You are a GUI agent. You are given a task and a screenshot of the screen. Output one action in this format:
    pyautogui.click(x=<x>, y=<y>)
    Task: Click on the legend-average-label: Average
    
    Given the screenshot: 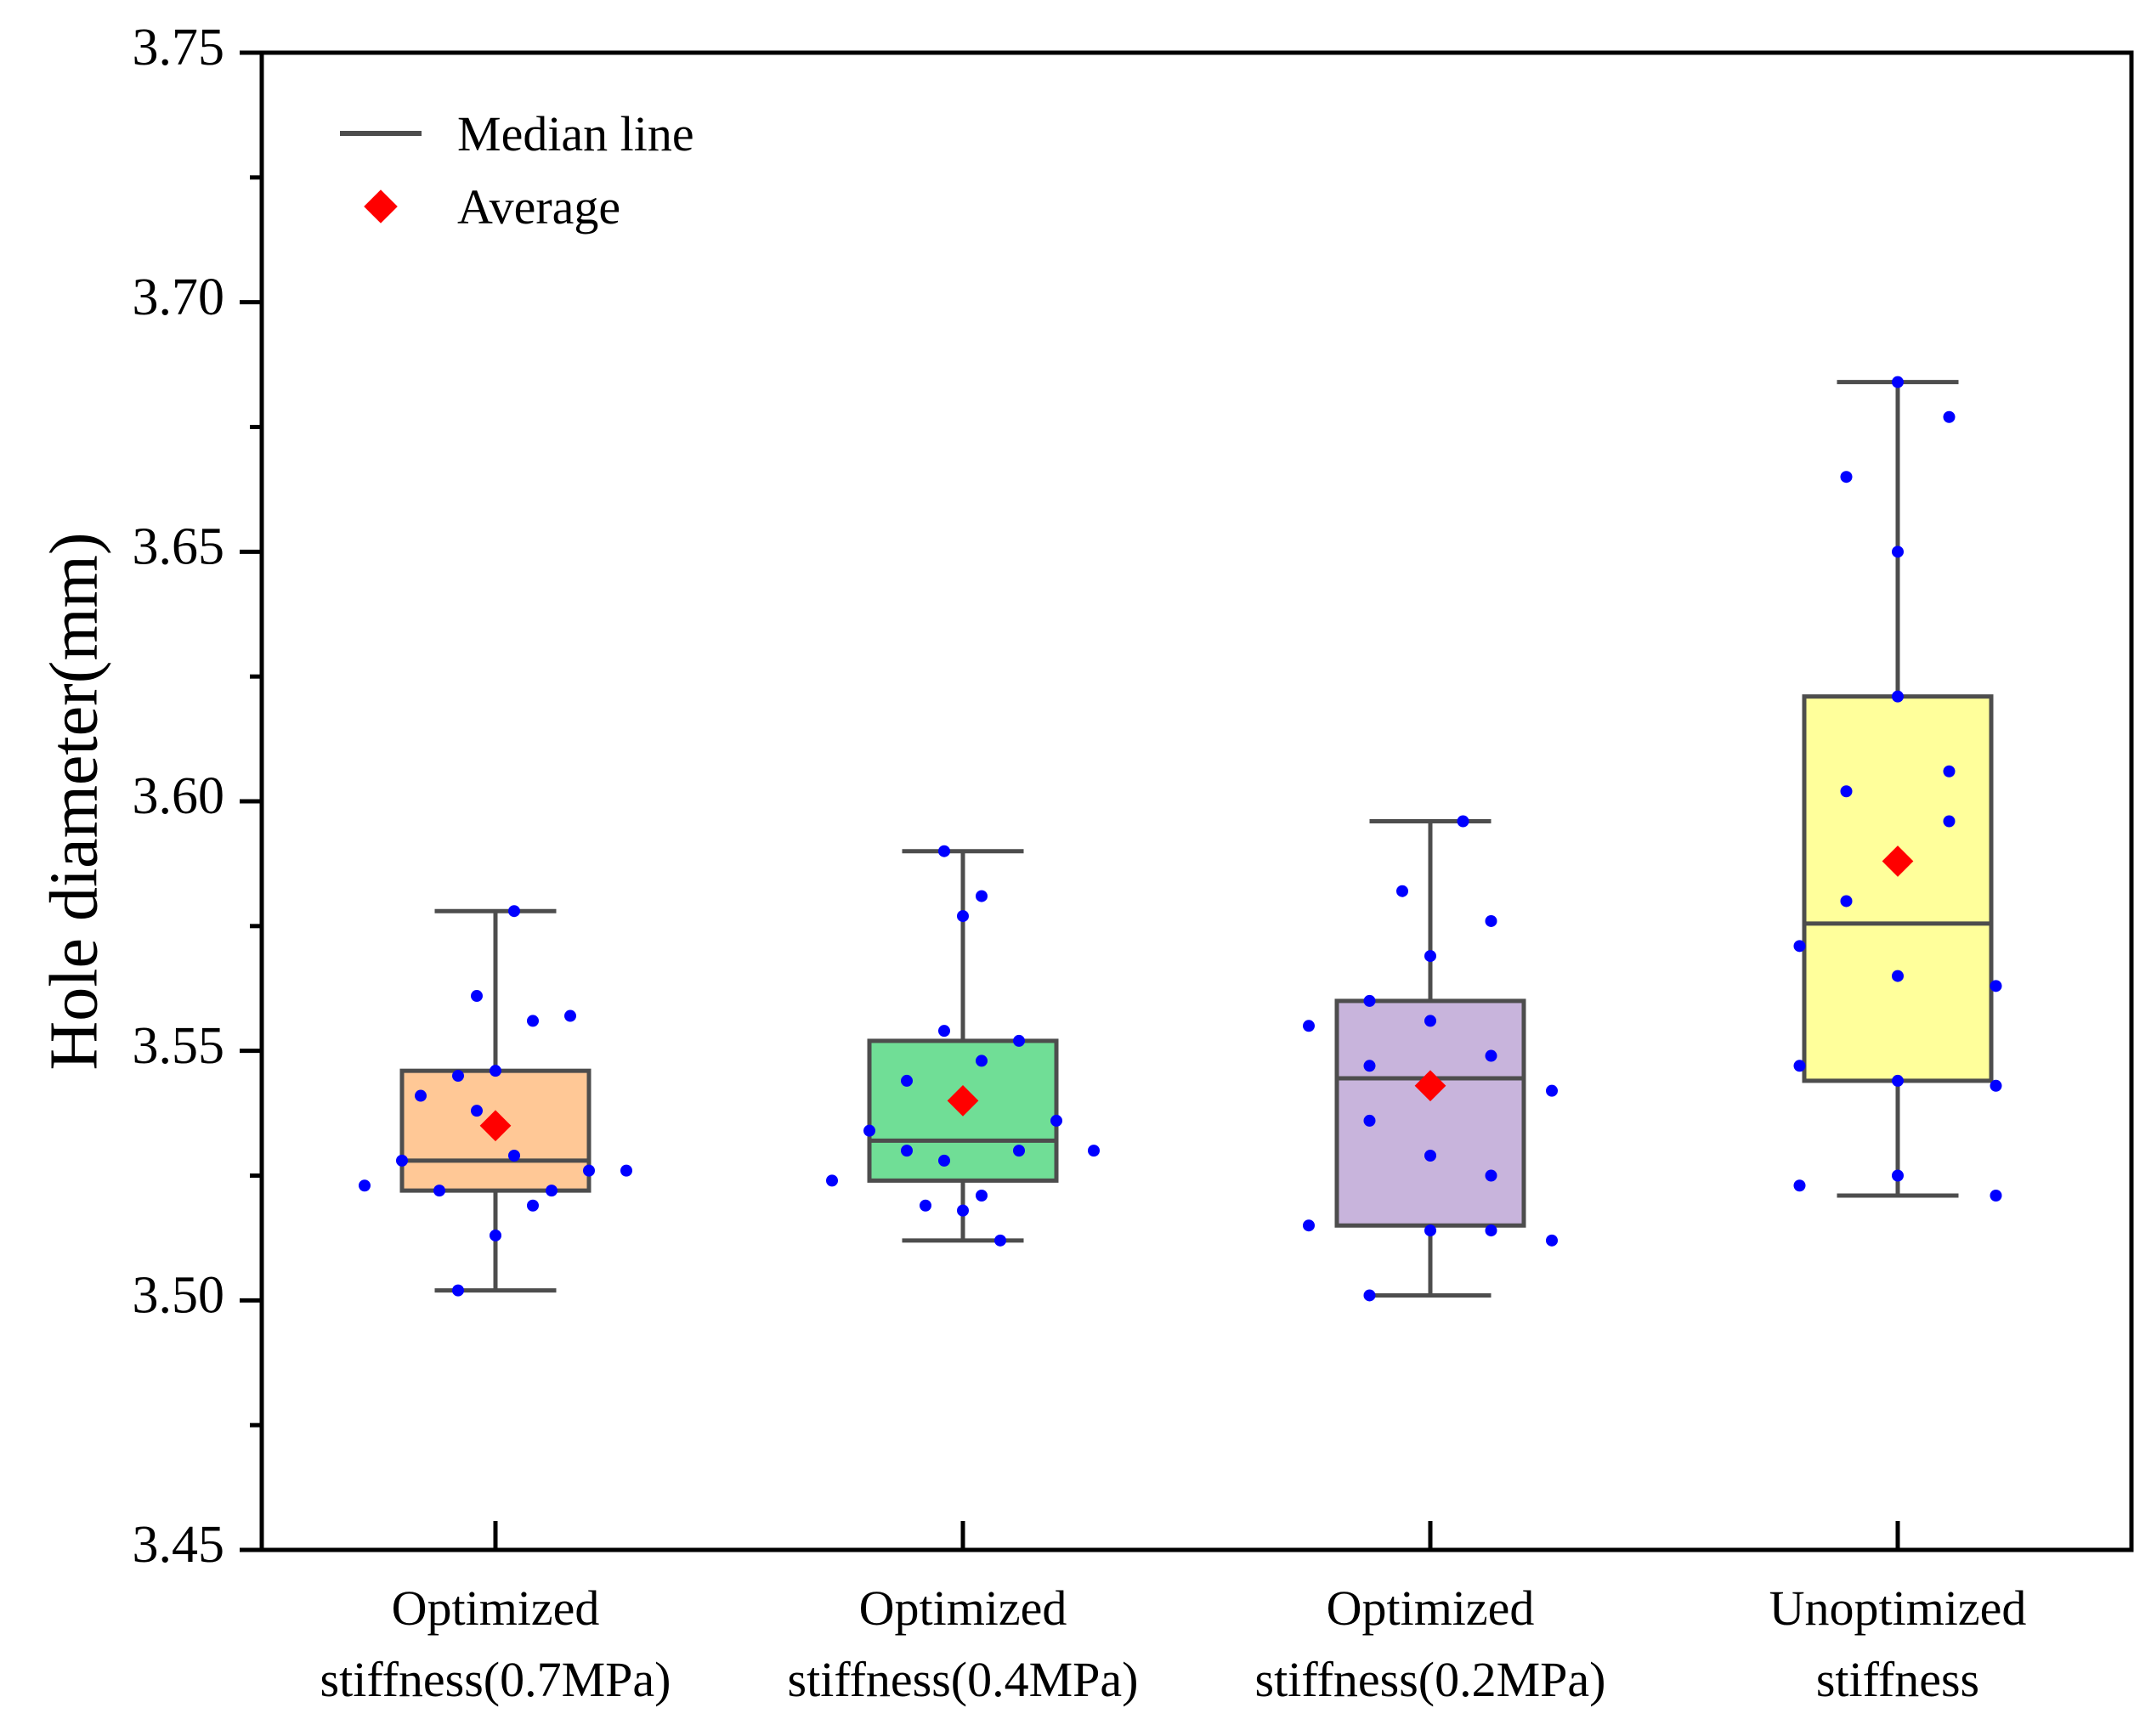 What is the action you would take?
    pyautogui.click(x=538, y=207)
    